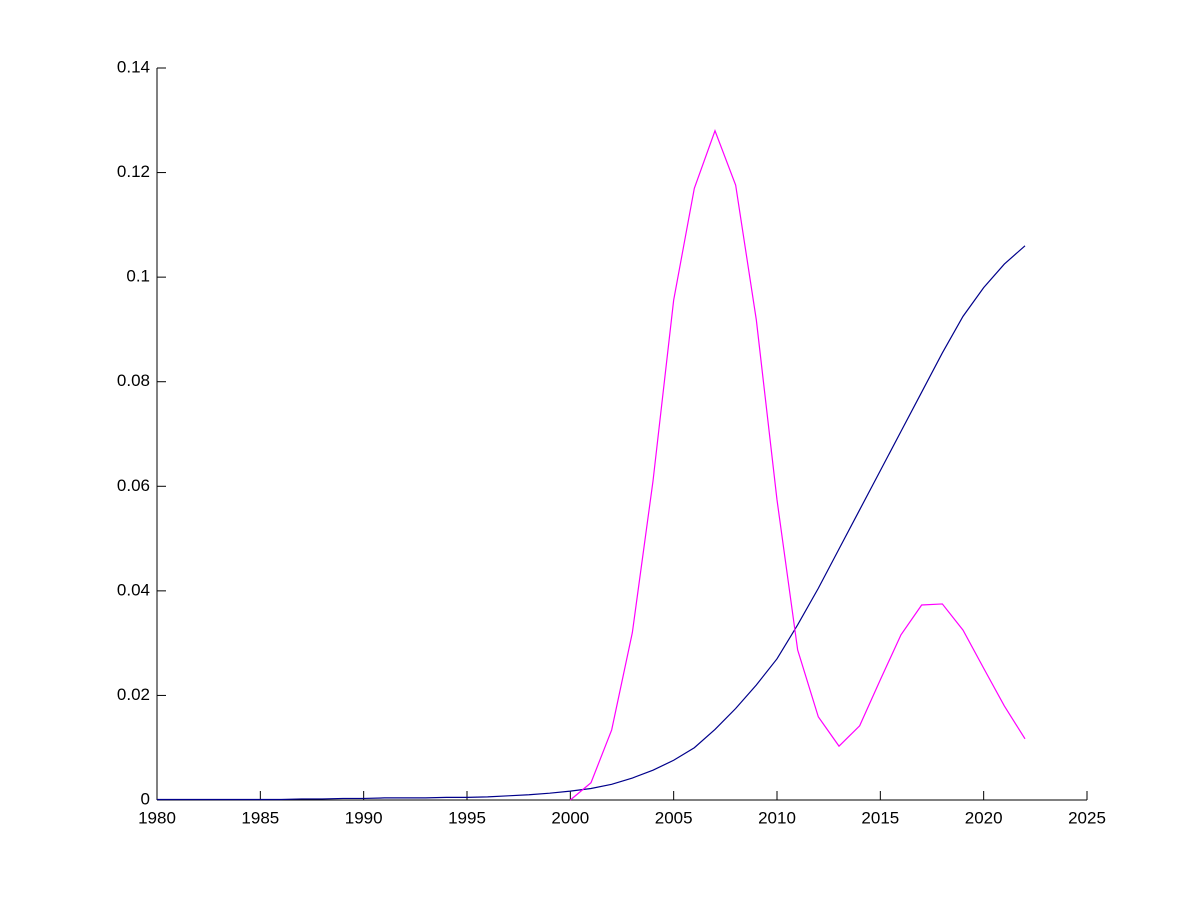  Describe the element at coordinates (674, 817) in the screenshot. I see `x-tick-label: 2005` at that location.